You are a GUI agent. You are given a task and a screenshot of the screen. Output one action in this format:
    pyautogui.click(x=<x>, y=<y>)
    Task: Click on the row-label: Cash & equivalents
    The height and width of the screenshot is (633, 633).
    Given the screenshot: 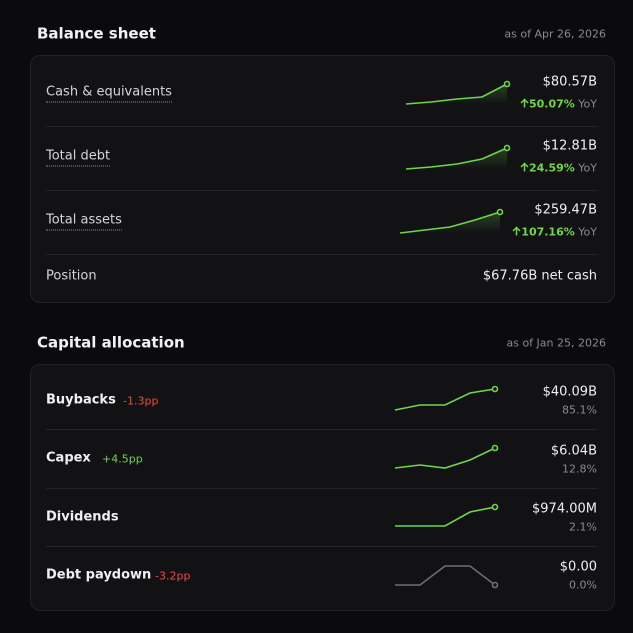 What is the action you would take?
    pyautogui.click(x=109, y=94)
    